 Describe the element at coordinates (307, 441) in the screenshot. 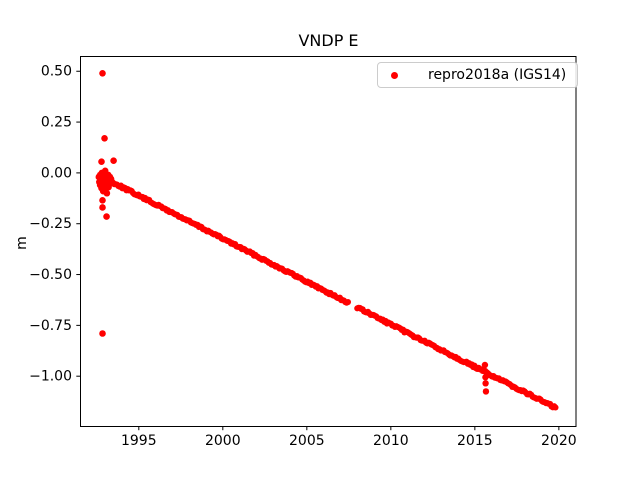

I see `x-tick-label: 2005` at that location.